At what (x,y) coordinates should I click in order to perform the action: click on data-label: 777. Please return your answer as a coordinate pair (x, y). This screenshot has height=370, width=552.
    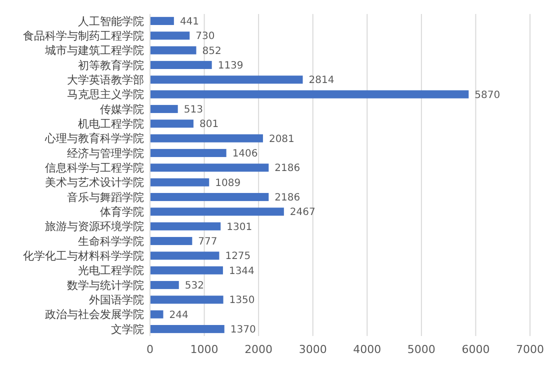
    Looking at the image, I should click on (208, 242).